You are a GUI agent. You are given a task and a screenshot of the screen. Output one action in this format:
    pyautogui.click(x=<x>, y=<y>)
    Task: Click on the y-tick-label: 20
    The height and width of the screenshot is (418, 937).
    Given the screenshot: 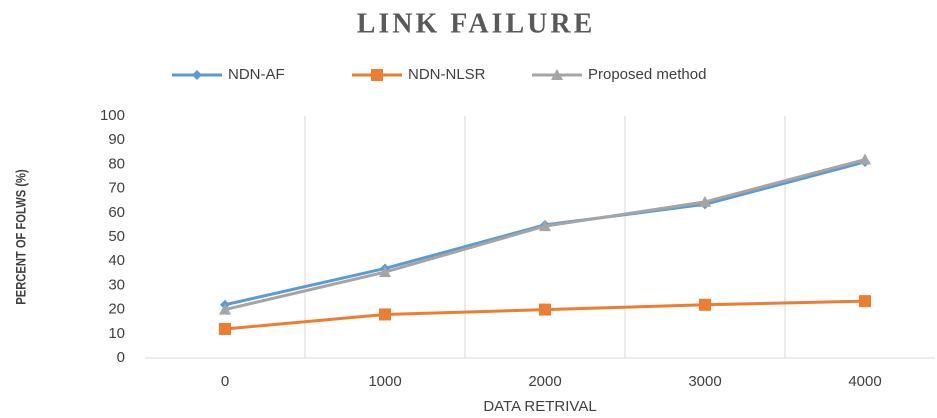 What is the action you would take?
    pyautogui.click(x=116, y=309)
    